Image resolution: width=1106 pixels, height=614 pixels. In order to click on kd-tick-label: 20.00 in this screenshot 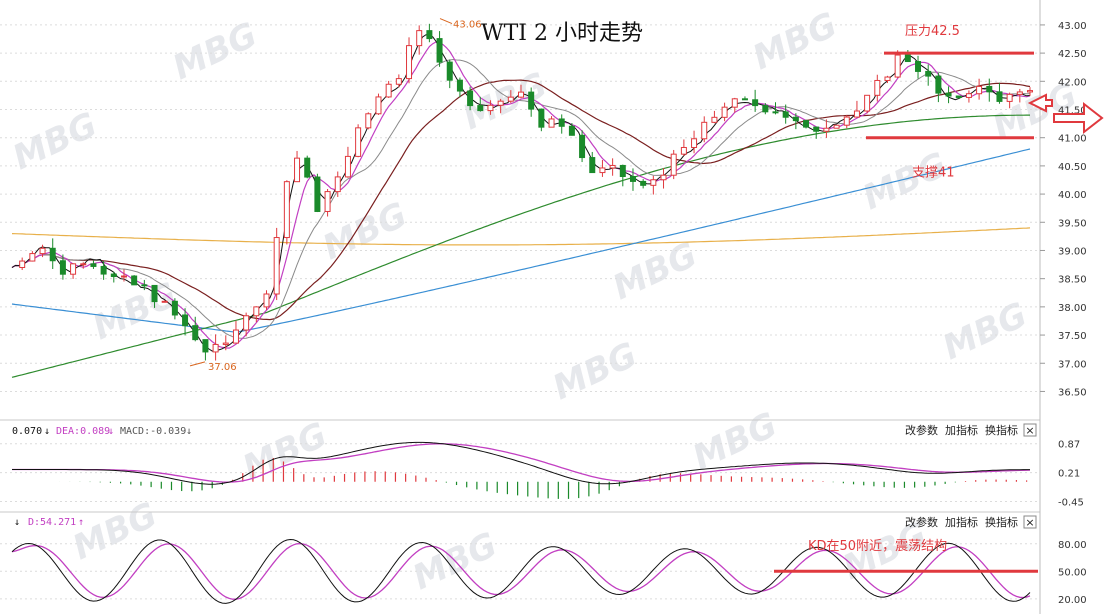, I will do `click(1072, 600)`.